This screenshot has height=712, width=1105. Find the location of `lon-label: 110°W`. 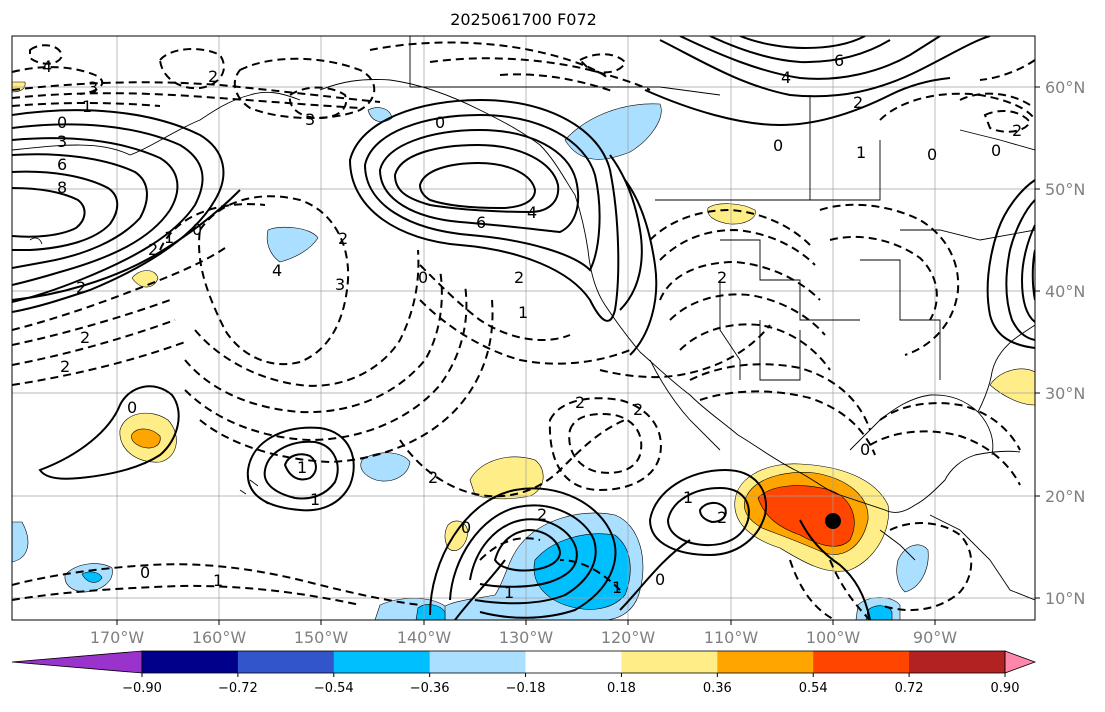

lon-label: 110°W is located at coordinates (731, 637).